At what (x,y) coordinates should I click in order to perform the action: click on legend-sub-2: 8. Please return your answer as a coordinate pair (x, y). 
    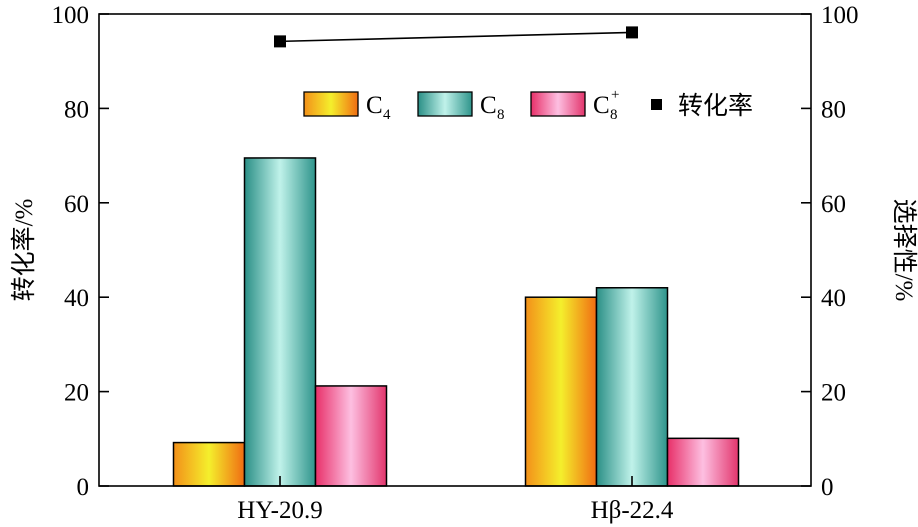
    Looking at the image, I should click on (614, 115).